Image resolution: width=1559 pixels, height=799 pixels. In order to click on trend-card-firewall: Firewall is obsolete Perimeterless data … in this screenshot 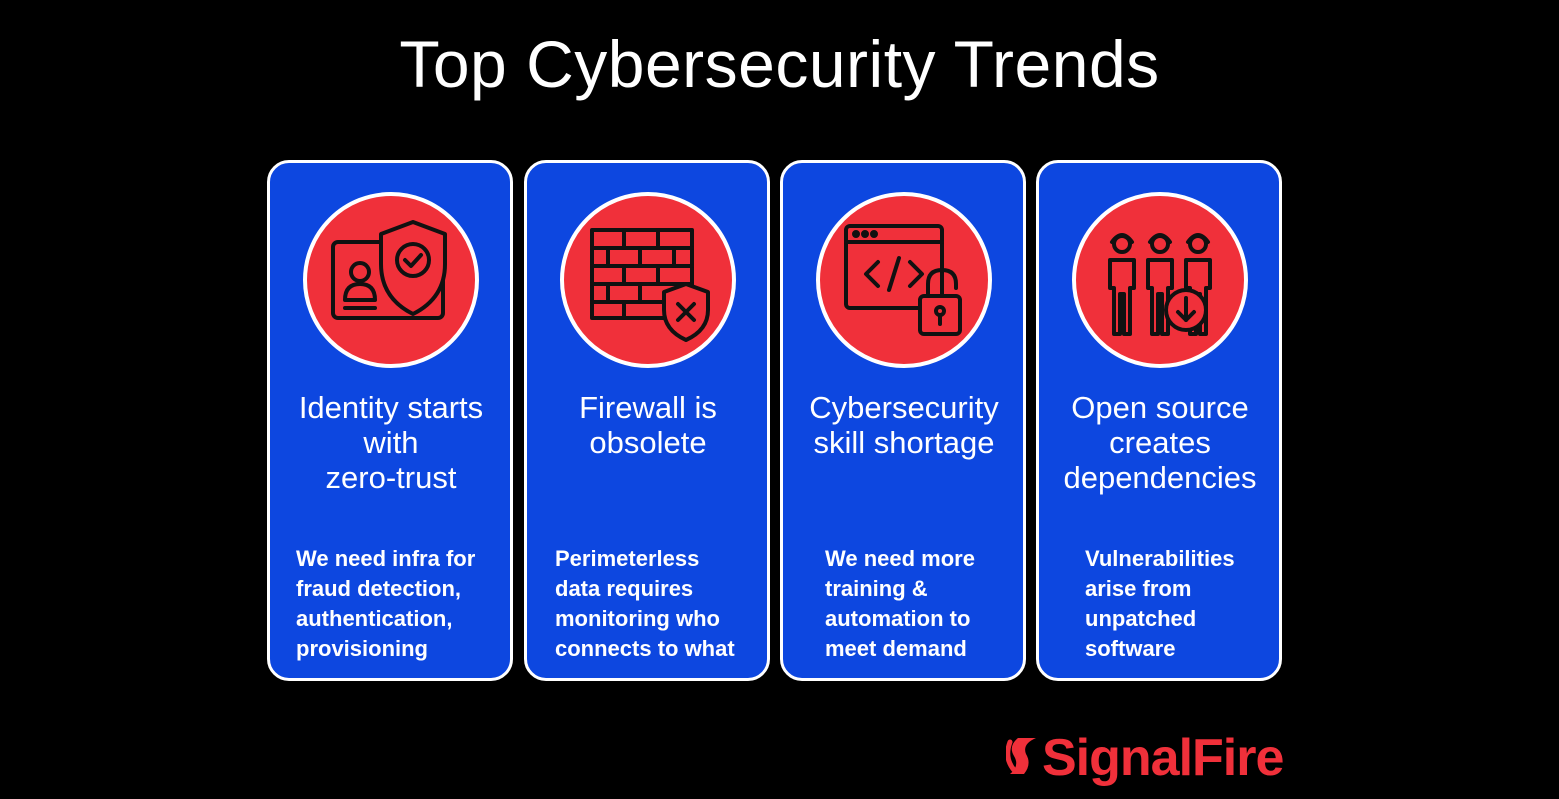, I will do `click(647, 420)`.